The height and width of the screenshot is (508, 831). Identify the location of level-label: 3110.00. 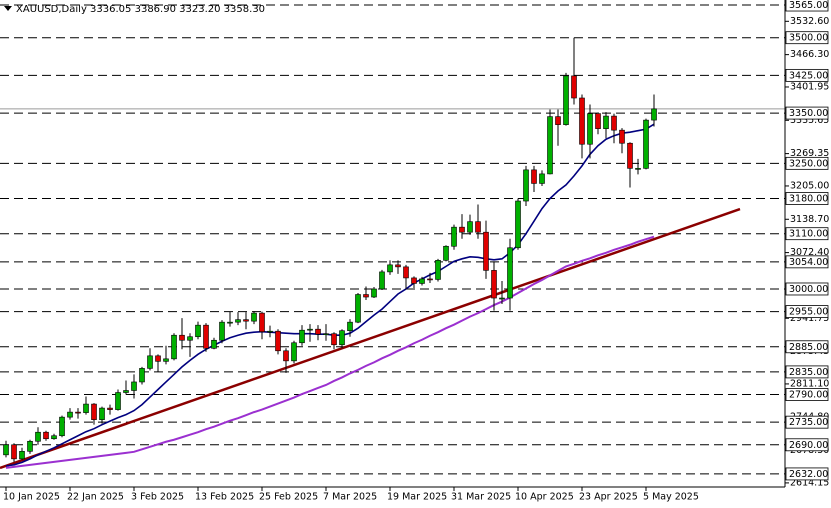
(808, 234).